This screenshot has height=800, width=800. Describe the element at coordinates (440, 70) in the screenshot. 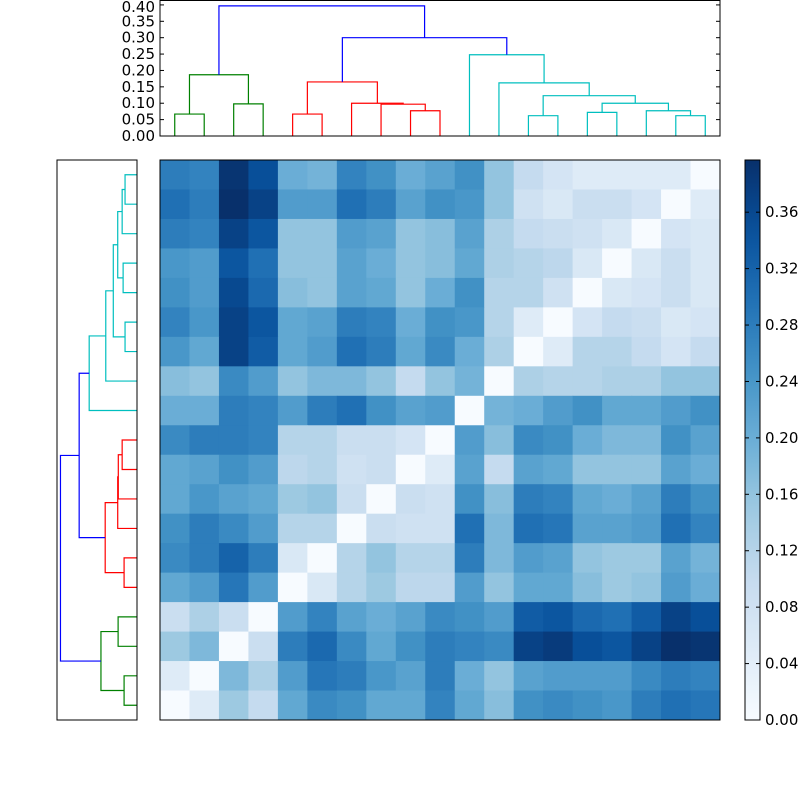

I see `top-dendrogram` at that location.